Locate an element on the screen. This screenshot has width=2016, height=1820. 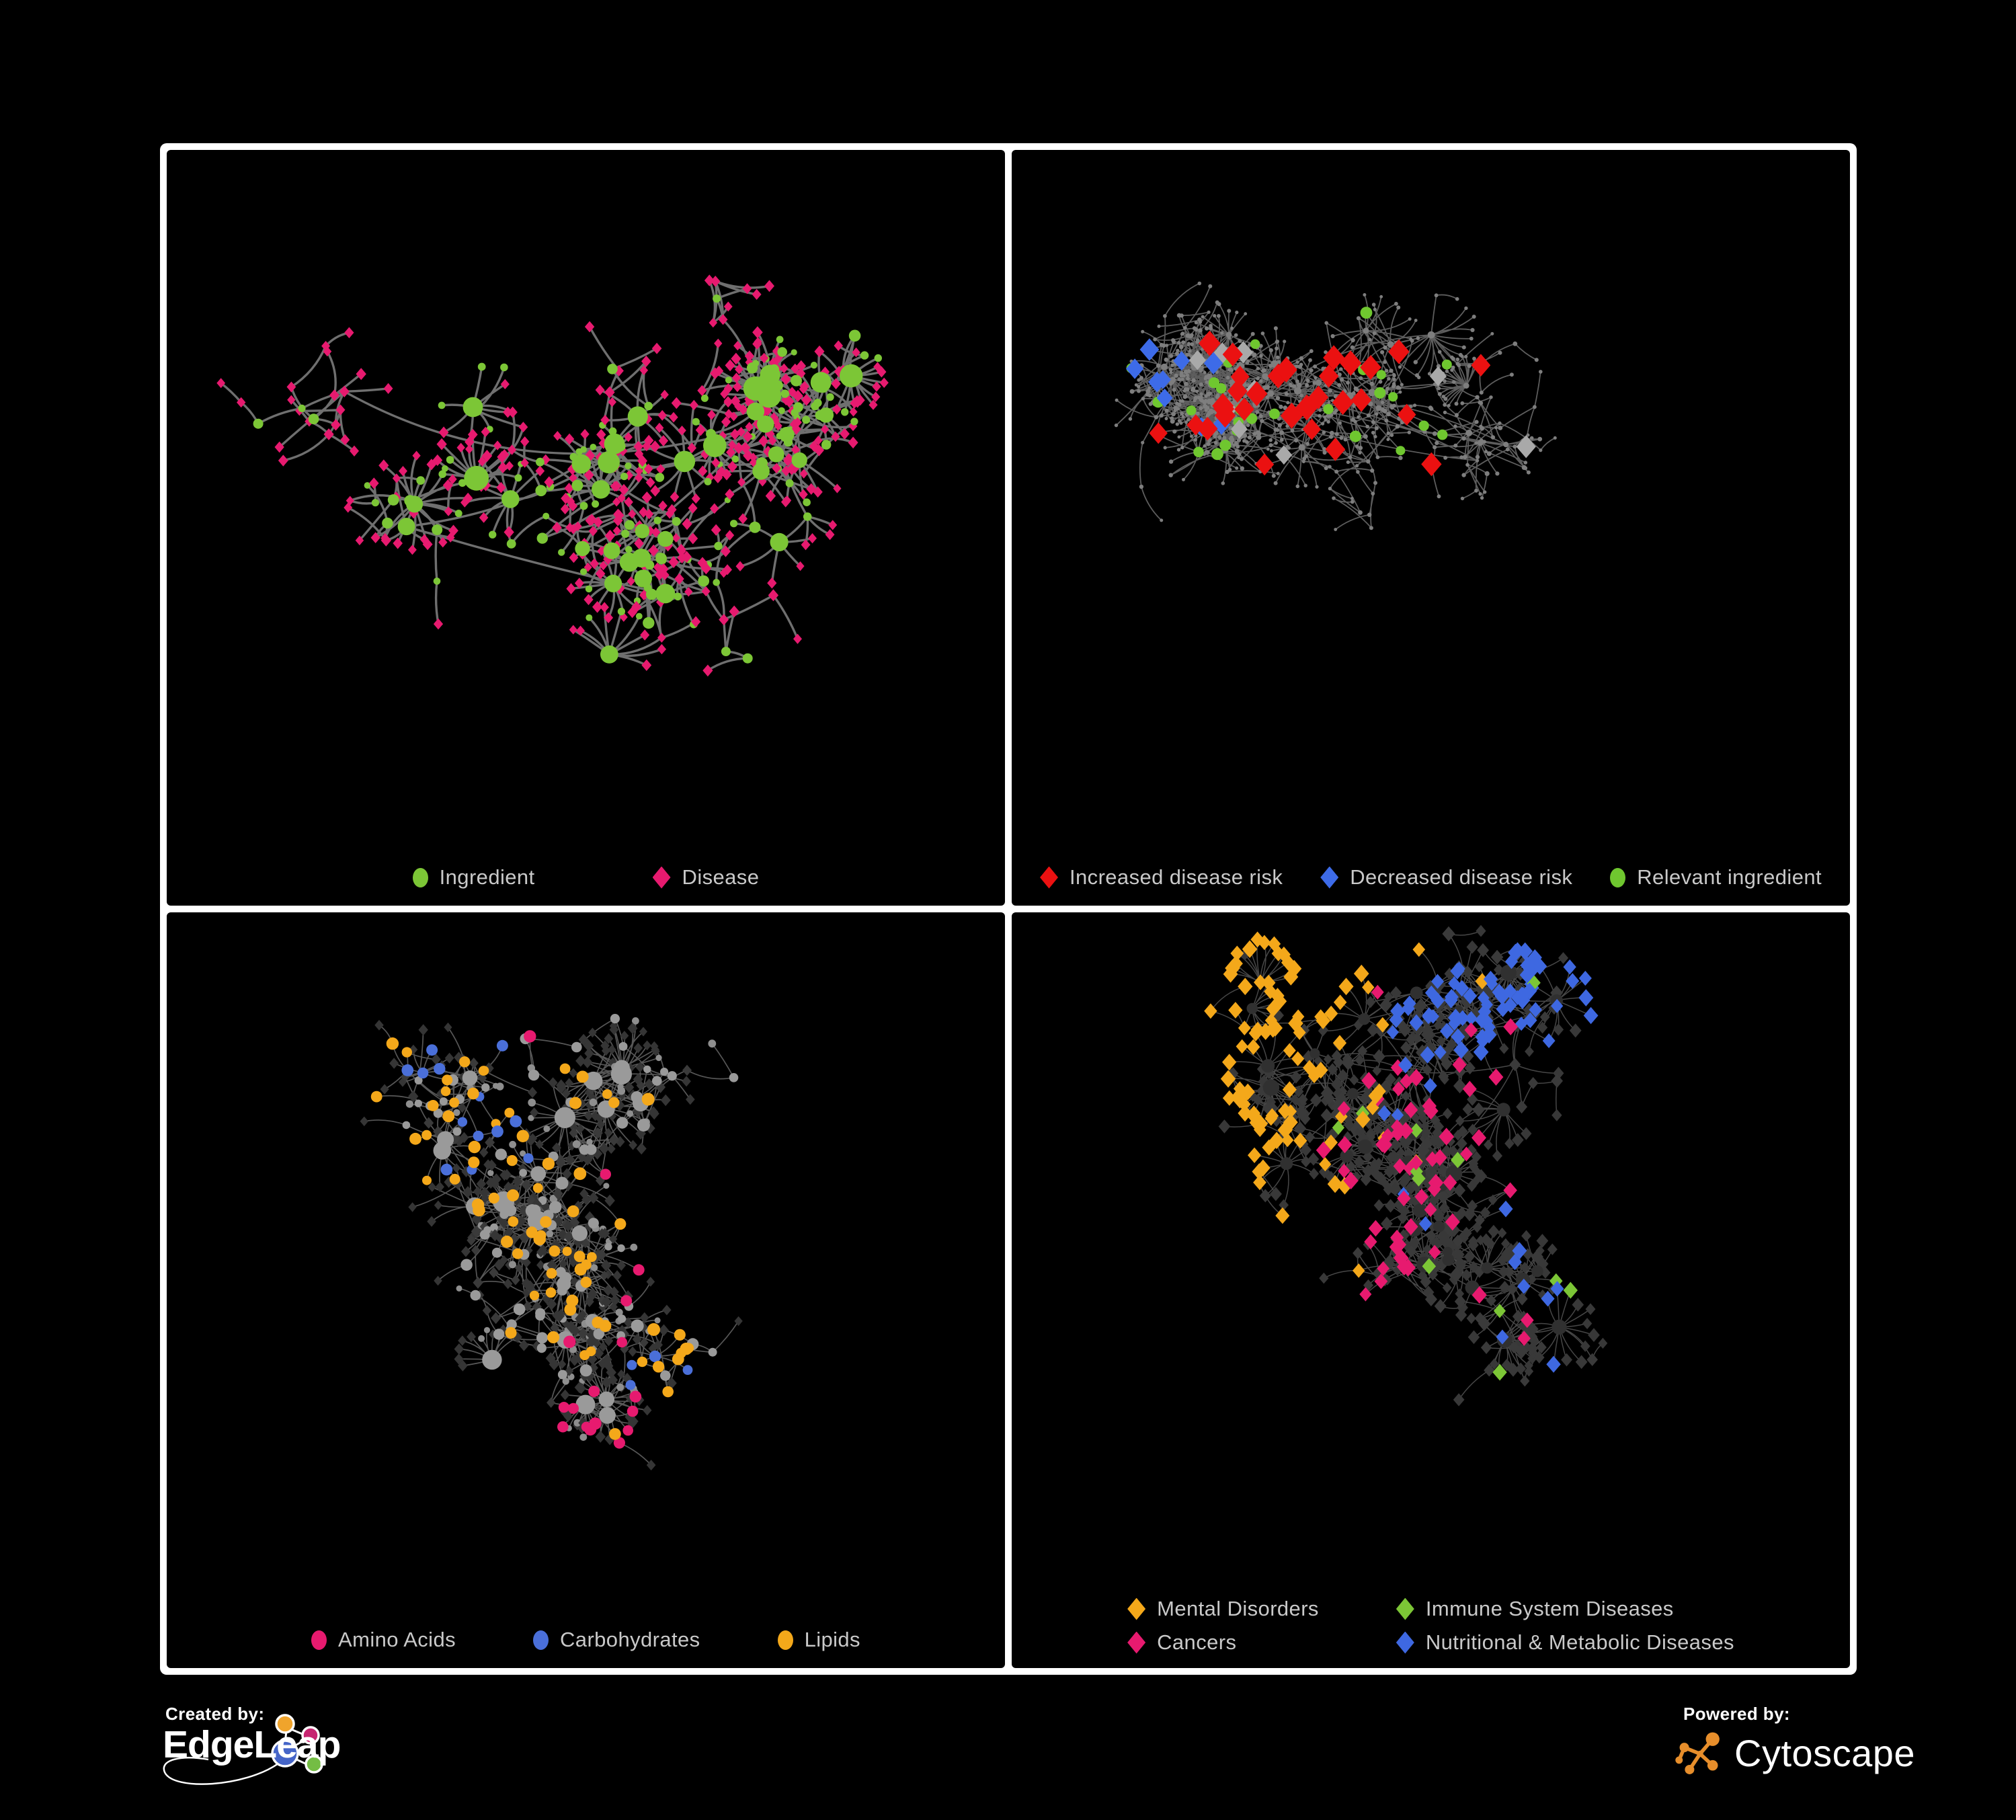
edgeleap-wordmark: EdgeLeap is located at coordinates (252, 1744).